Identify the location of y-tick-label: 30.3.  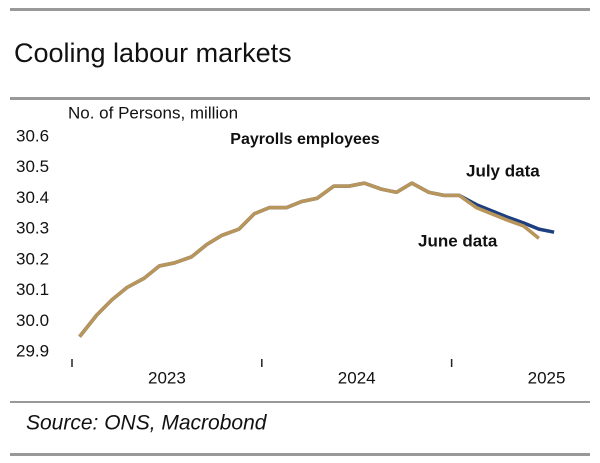
(32, 228).